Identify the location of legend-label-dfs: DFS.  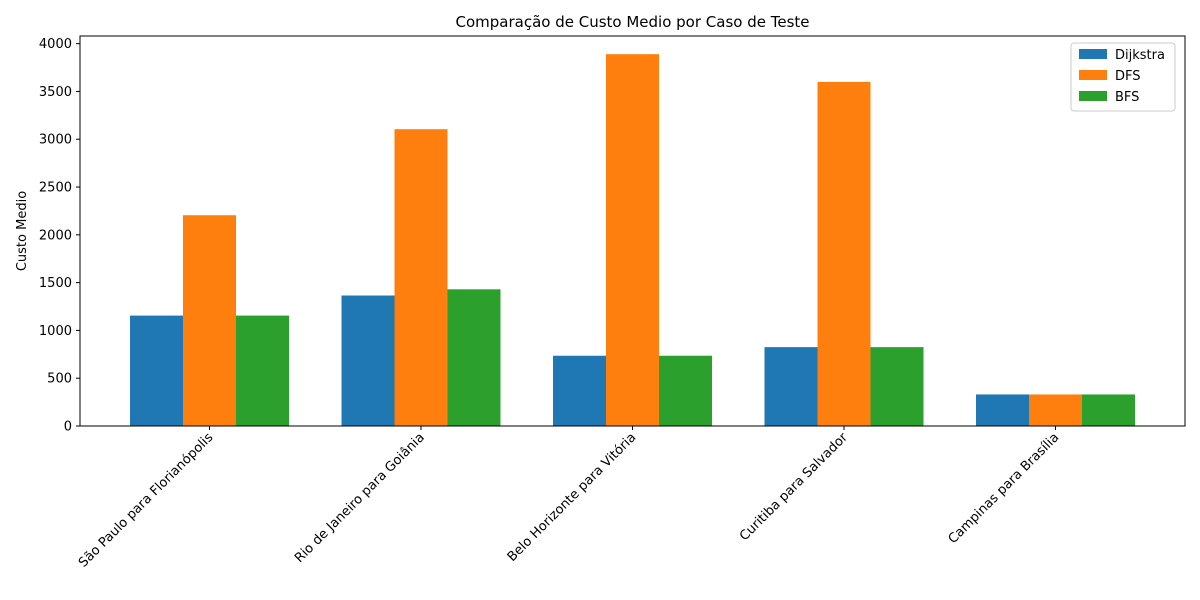
(1128, 76).